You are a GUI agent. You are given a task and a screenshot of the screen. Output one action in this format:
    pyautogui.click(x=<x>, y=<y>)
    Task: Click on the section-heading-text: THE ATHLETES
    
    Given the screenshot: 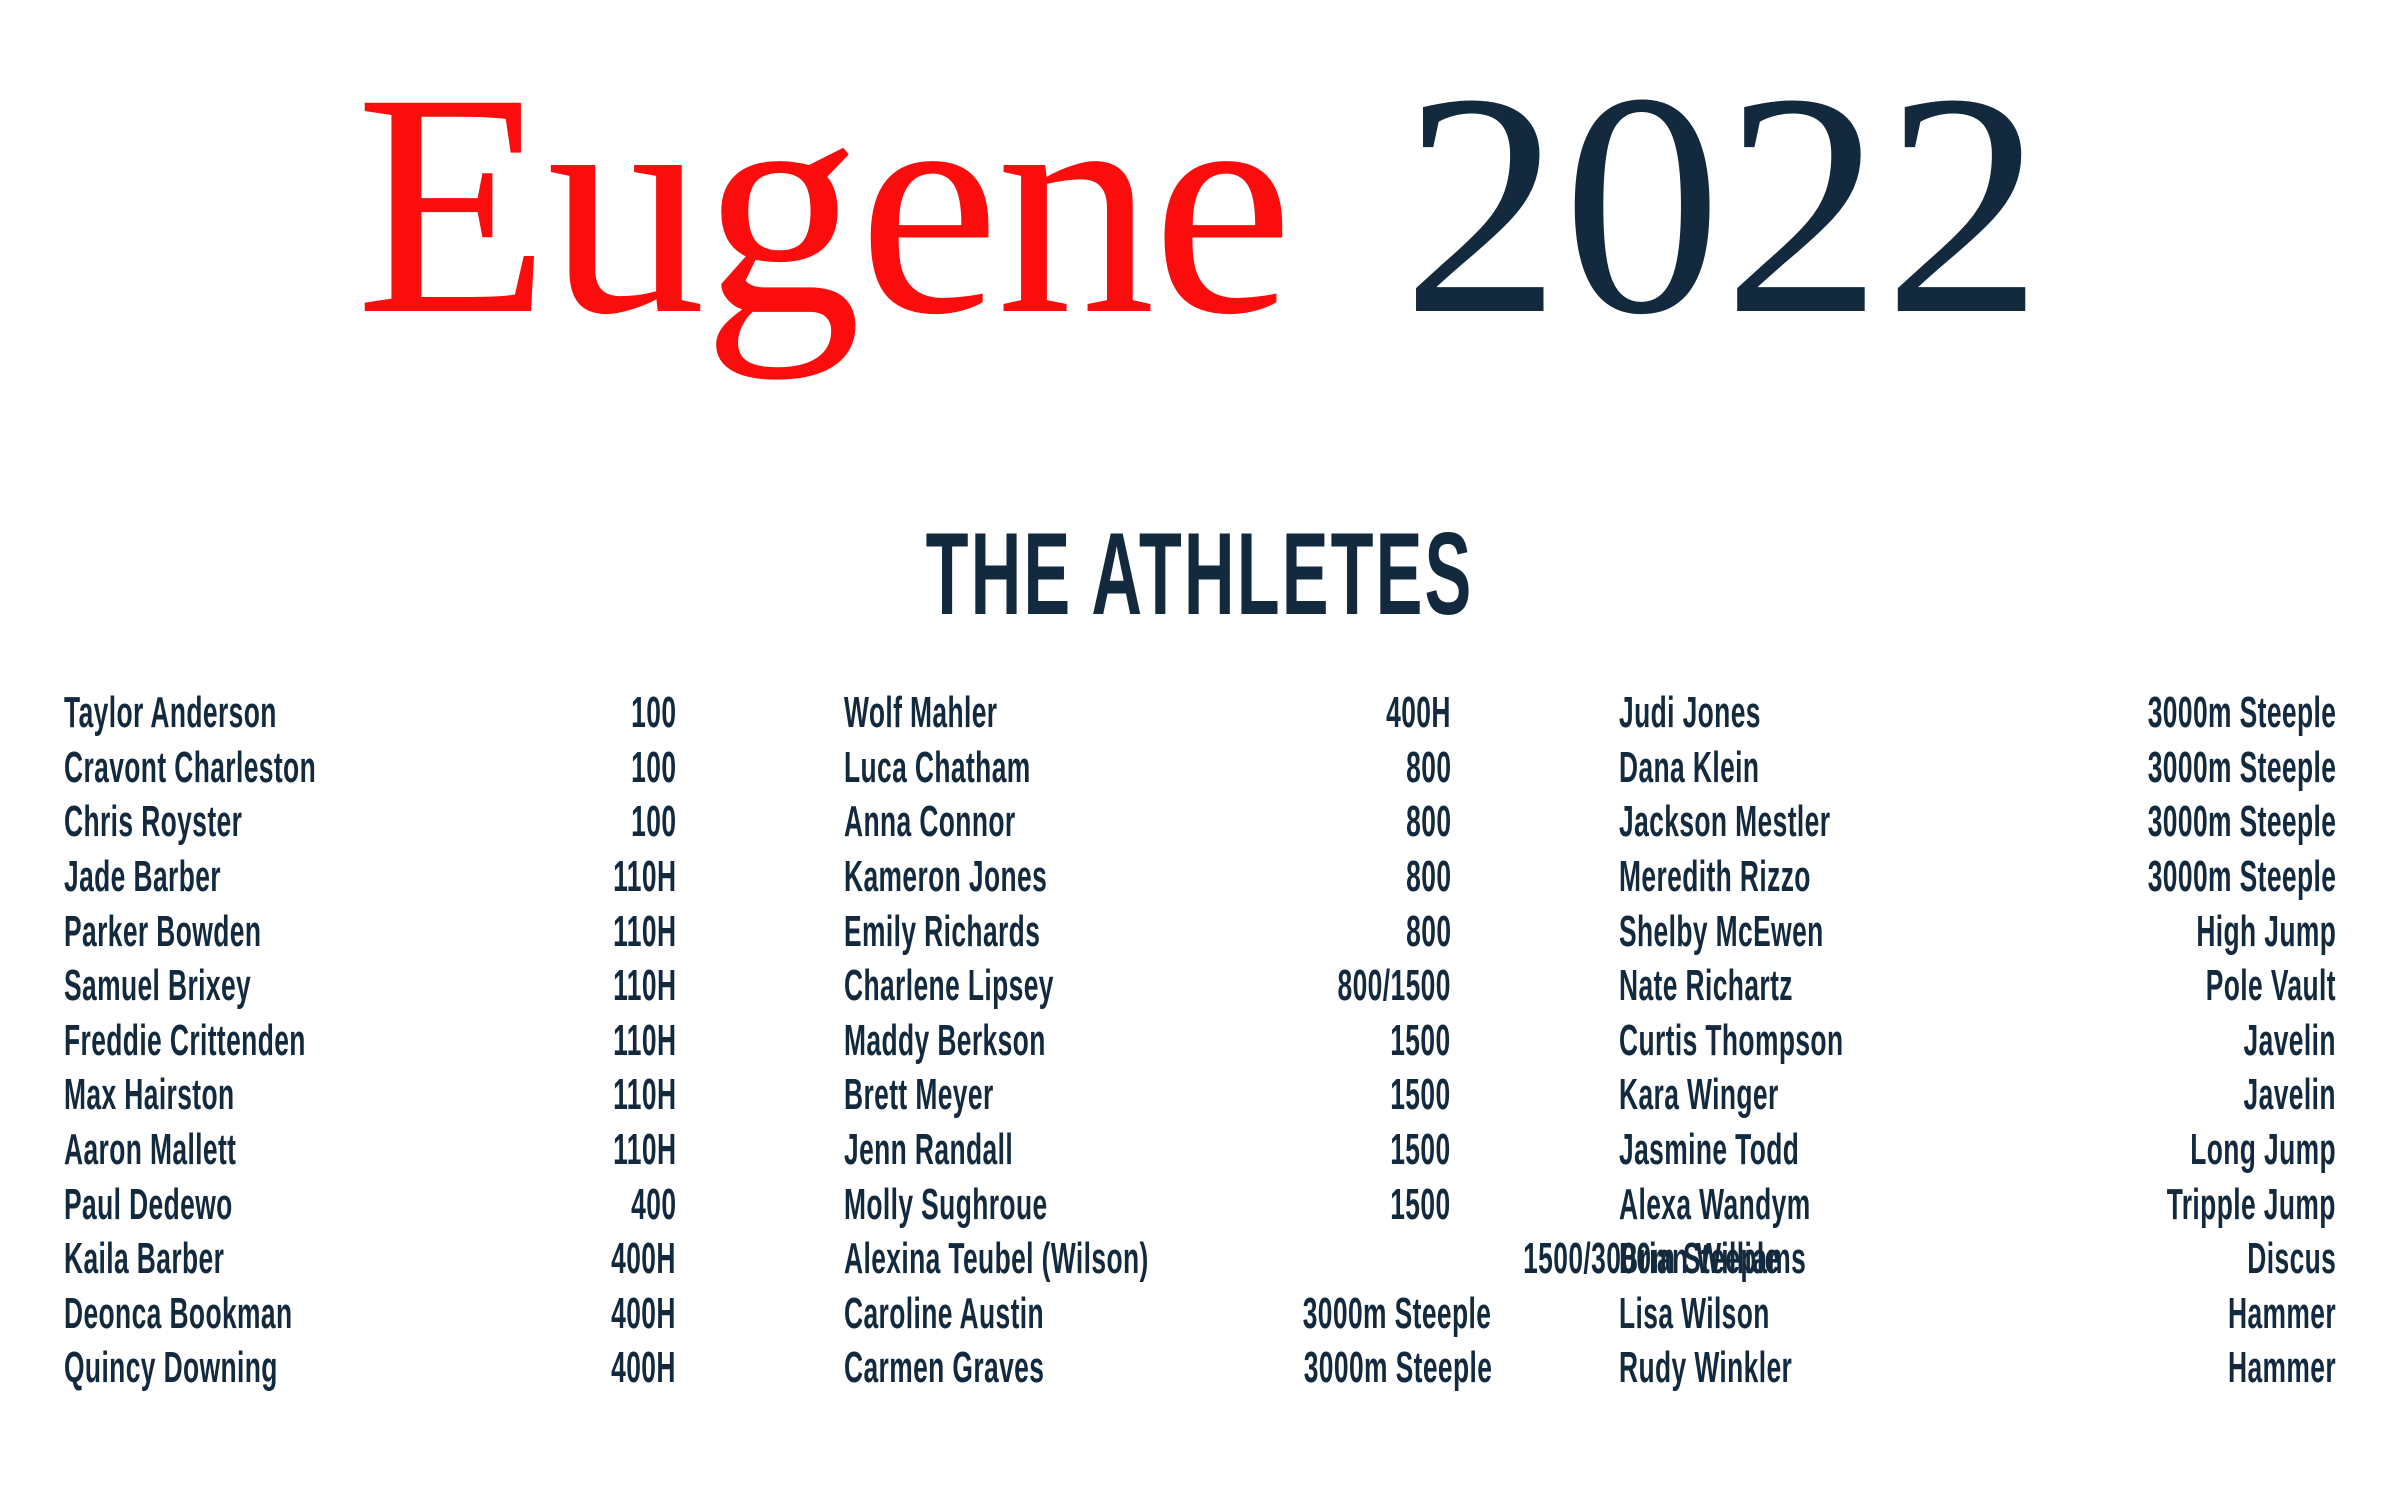 What is the action you would take?
    pyautogui.click(x=1200, y=573)
    